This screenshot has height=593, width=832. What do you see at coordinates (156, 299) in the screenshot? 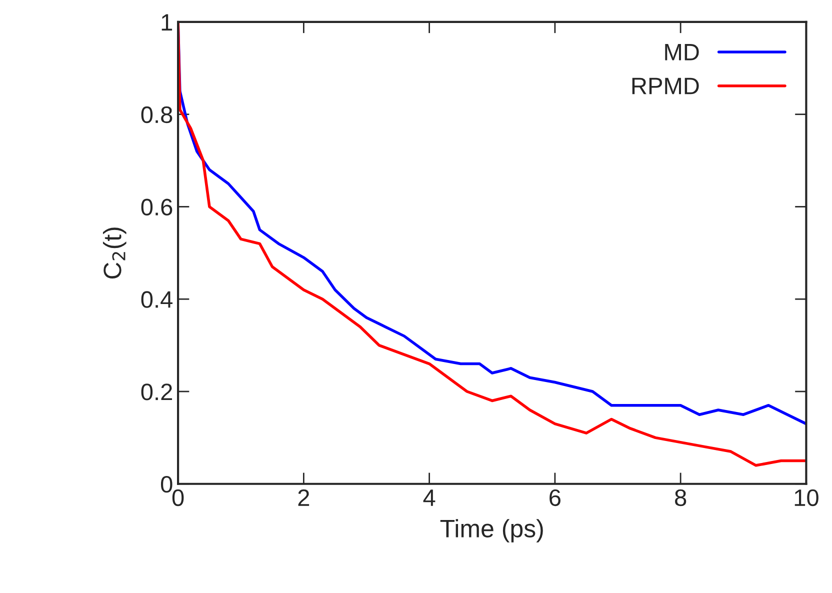
I see `y-tick-label: 0.4` at bounding box center [156, 299].